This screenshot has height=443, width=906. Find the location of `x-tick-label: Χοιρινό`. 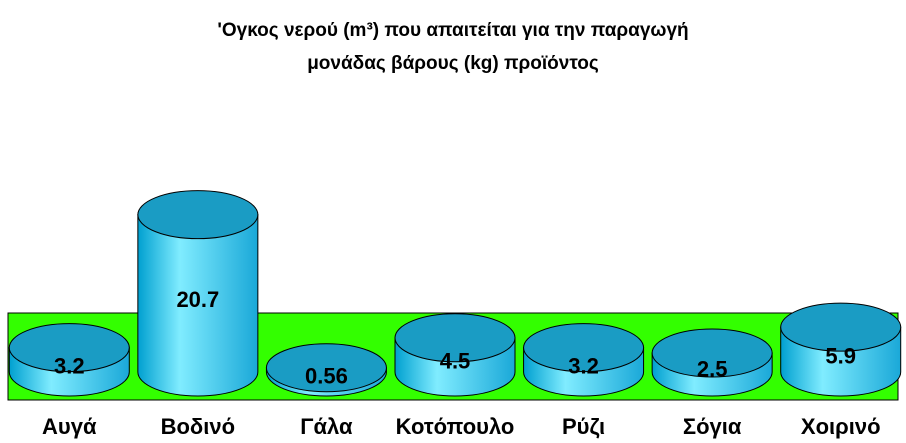

x-tick-label: Χοιρινό is located at coordinates (841, 426).